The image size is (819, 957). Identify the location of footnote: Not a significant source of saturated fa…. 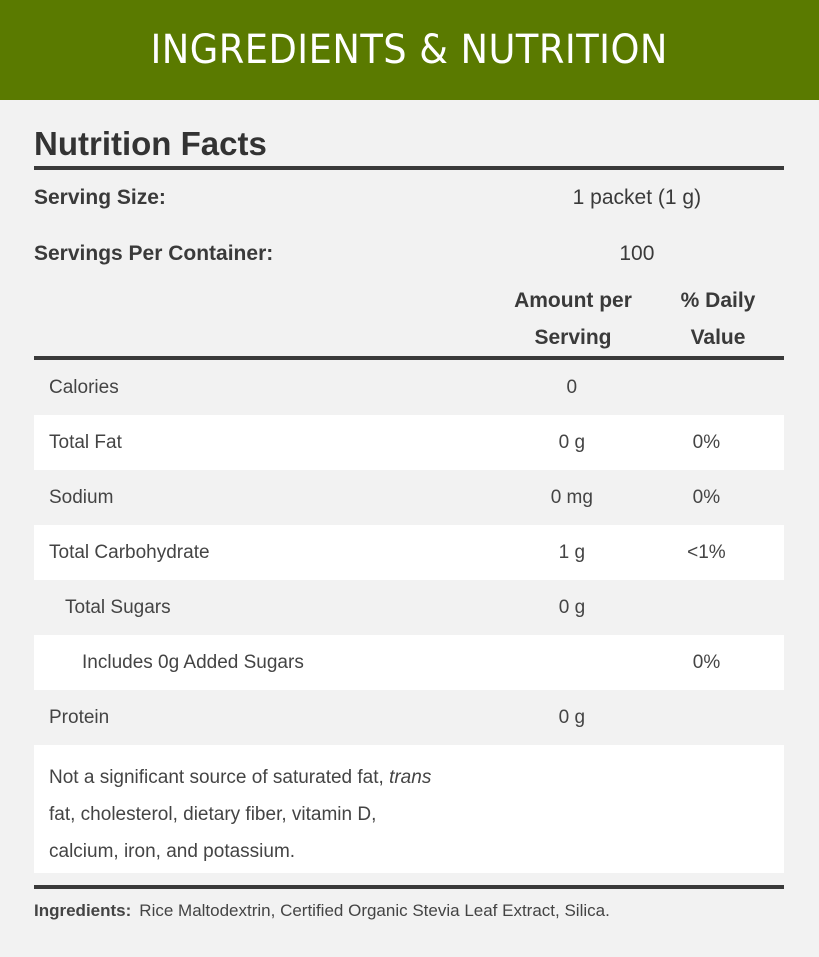
(409, 809).